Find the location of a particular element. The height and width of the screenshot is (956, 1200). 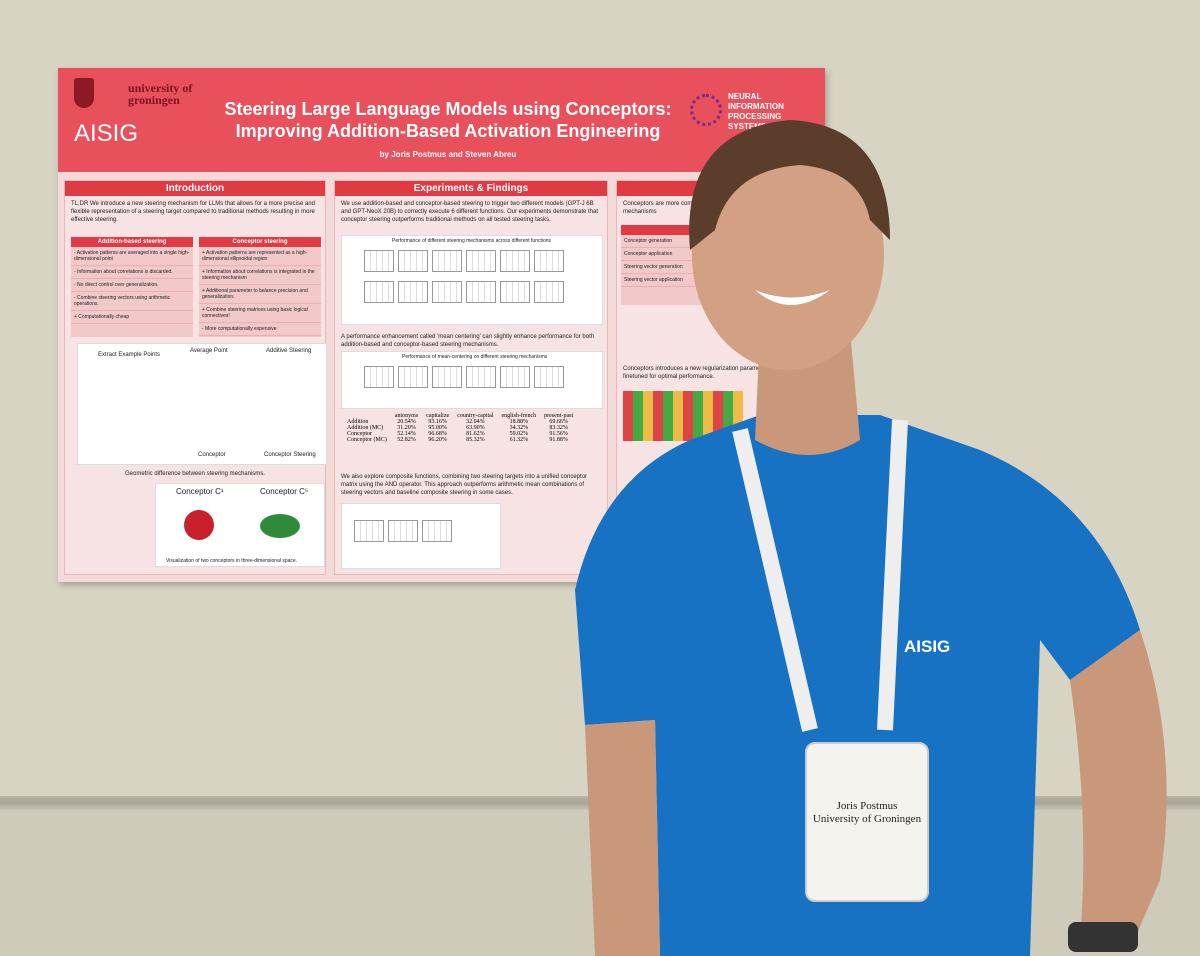

conceptor-heading: Conceptor steering is located at coordinates (260, 242).